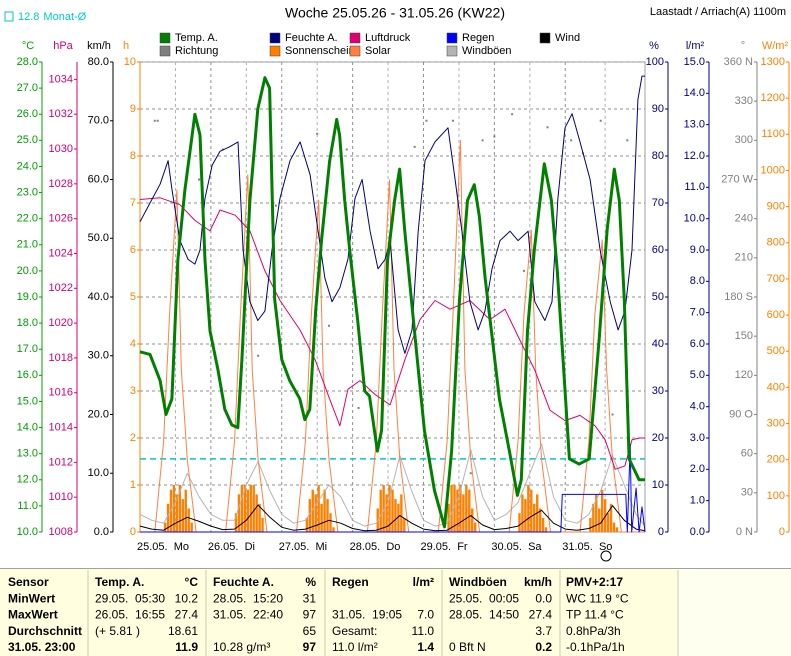 The height and width of the screenshot is (656, 791). Describe the element at coordinates (775, 46) in the screenshot. I see `axis-title: W/m²` at that location.